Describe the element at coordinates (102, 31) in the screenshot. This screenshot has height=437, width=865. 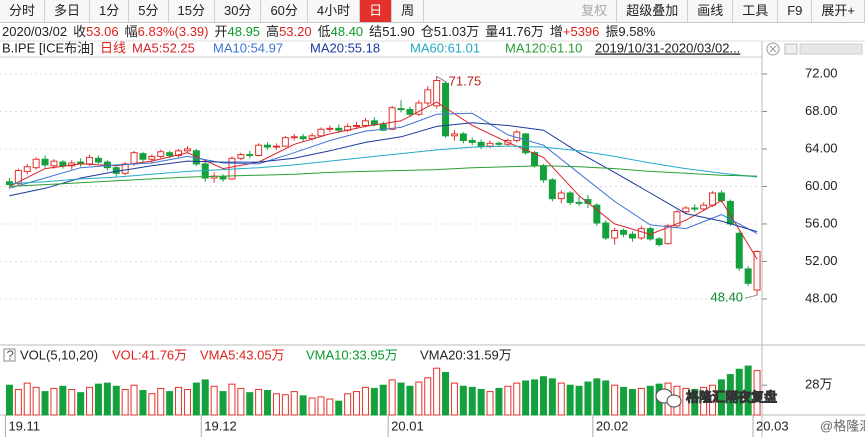
I see `info-value: 53.06` at that location.